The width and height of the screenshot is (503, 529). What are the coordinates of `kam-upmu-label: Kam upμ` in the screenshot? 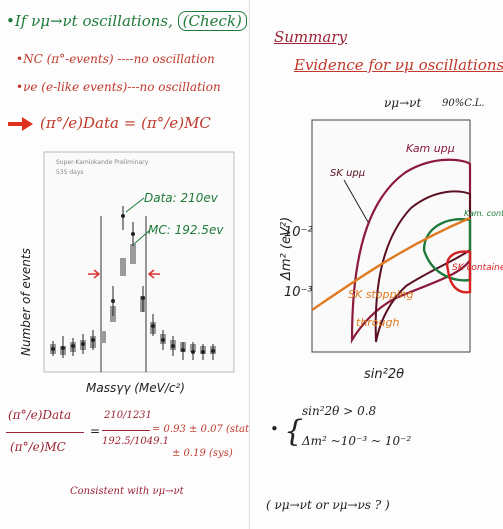 It's located at (430, 148).